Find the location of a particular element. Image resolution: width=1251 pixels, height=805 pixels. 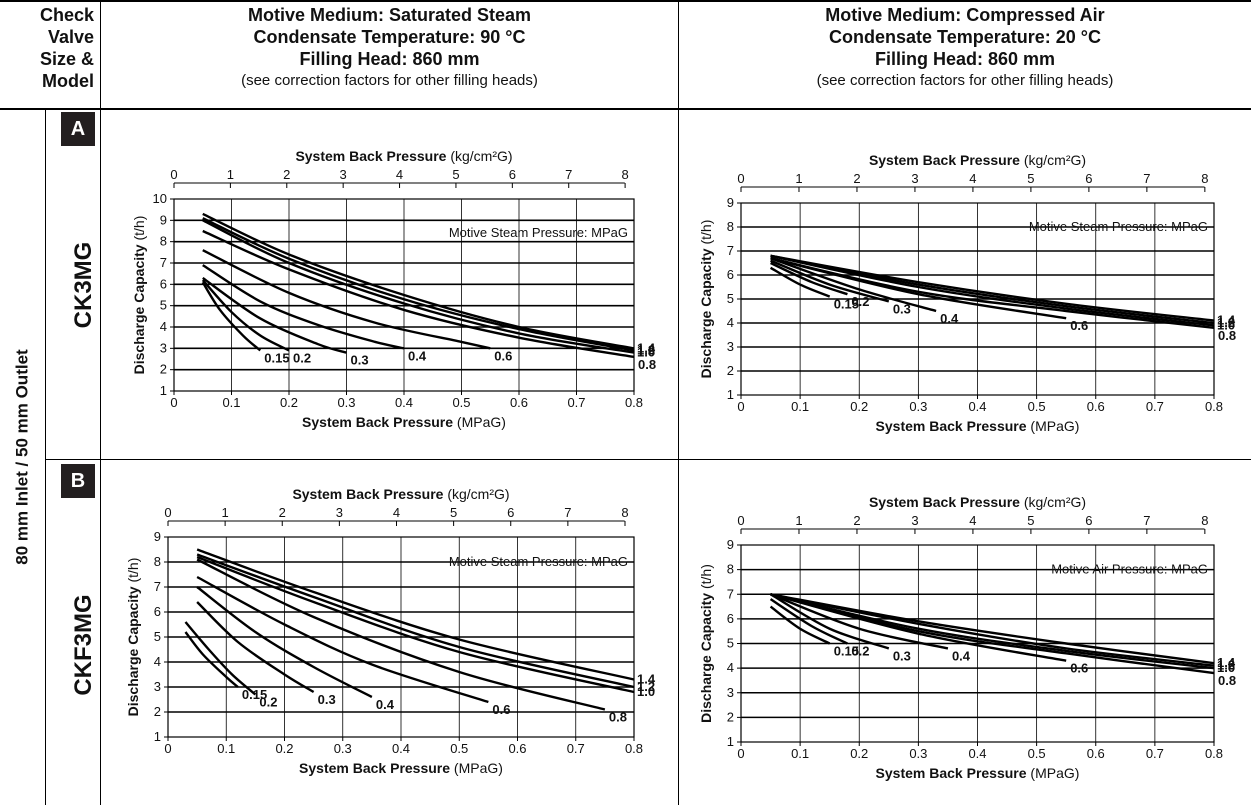

x-tick-label: 0.1 is located at coordinates (800, 753).